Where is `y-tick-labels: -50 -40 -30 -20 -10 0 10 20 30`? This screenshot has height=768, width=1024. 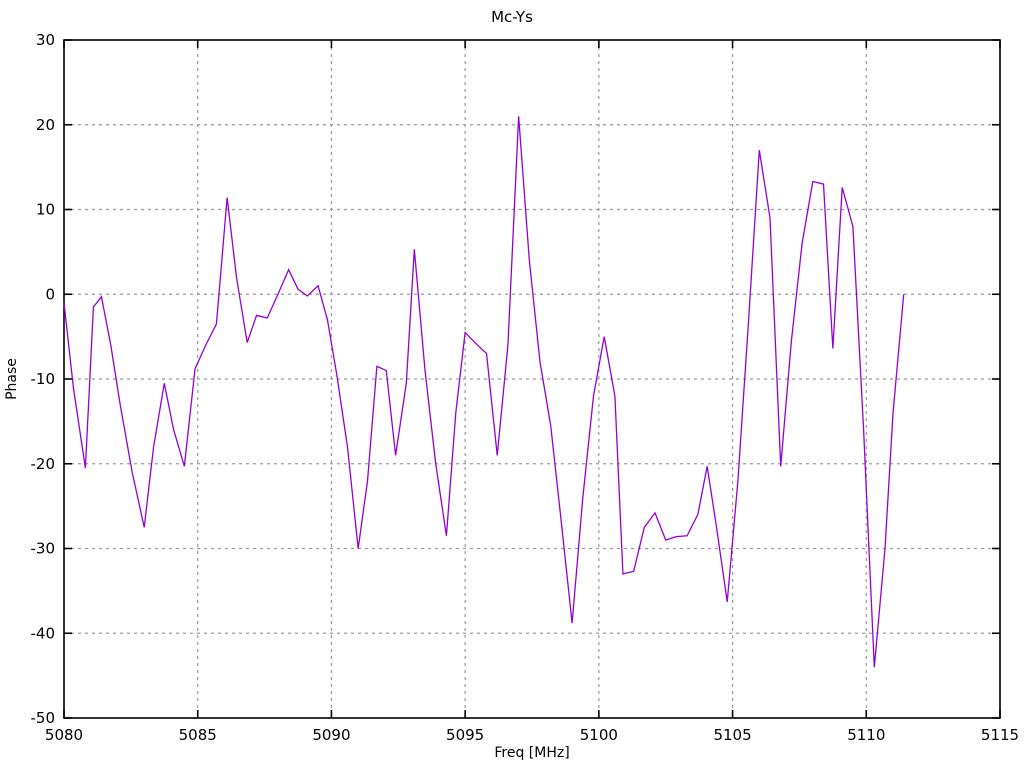
y-tick-labels: -50 -40 -30 -20 -10 0 10 20 30 is located at coordinates (43, 379).